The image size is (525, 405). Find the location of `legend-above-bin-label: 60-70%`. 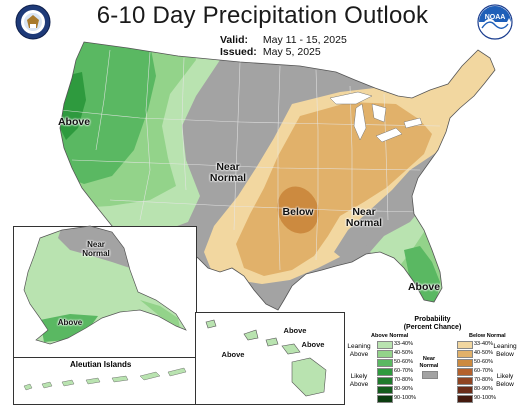

legend-above-bin-label: 60-70% is located at coordinates (403, 371).